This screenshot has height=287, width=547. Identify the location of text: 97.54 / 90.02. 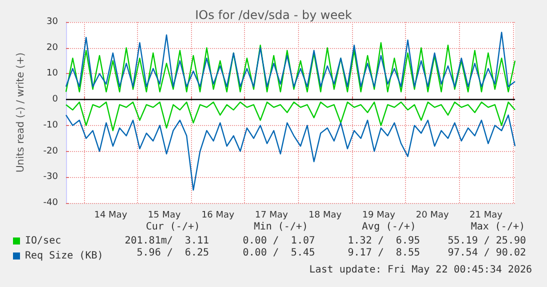
(487, 253).